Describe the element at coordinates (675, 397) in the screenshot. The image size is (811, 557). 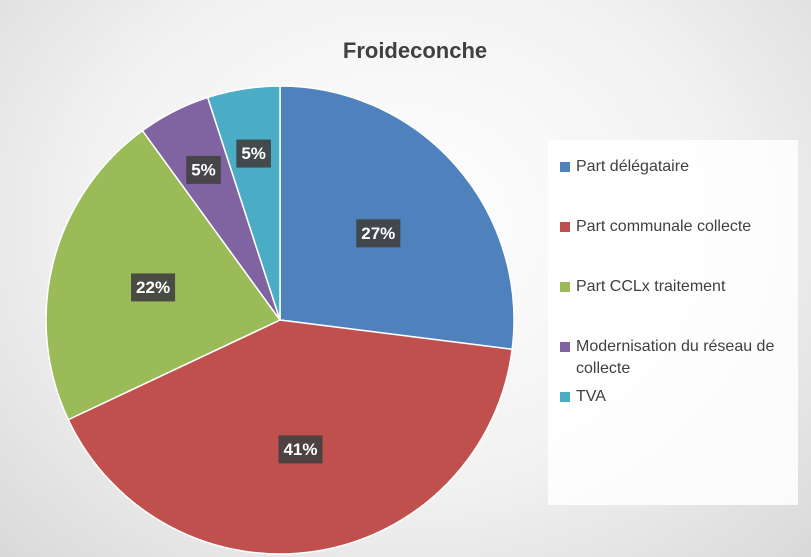
I see `legend-item: TVA` at that location.